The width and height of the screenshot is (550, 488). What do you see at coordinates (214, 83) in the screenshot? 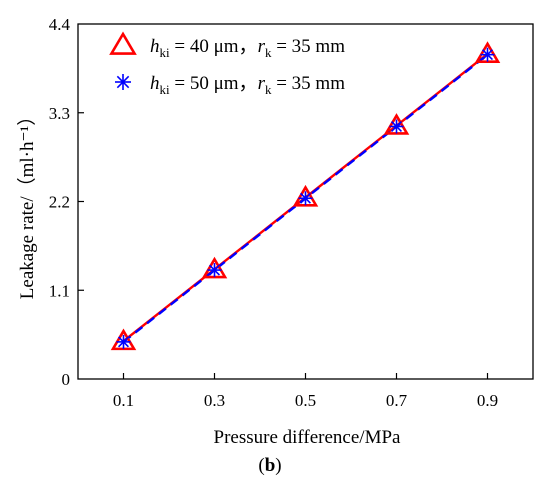
I see `legend-h-value: = 50 μm，` at bounding box center [214, 83].